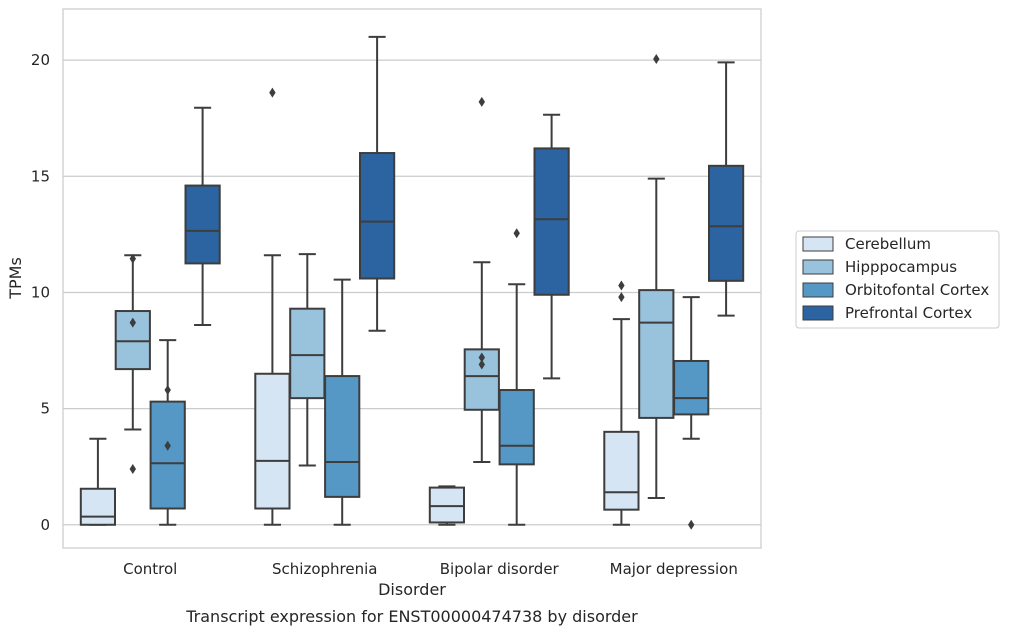 Image resolution: width=1009 pixels, height=634 pixels. What do you see at coordinates (908, 313) in the screenshot?
I see `legend-label: Prefrontal Cortex` at bounding box center [908, 313].